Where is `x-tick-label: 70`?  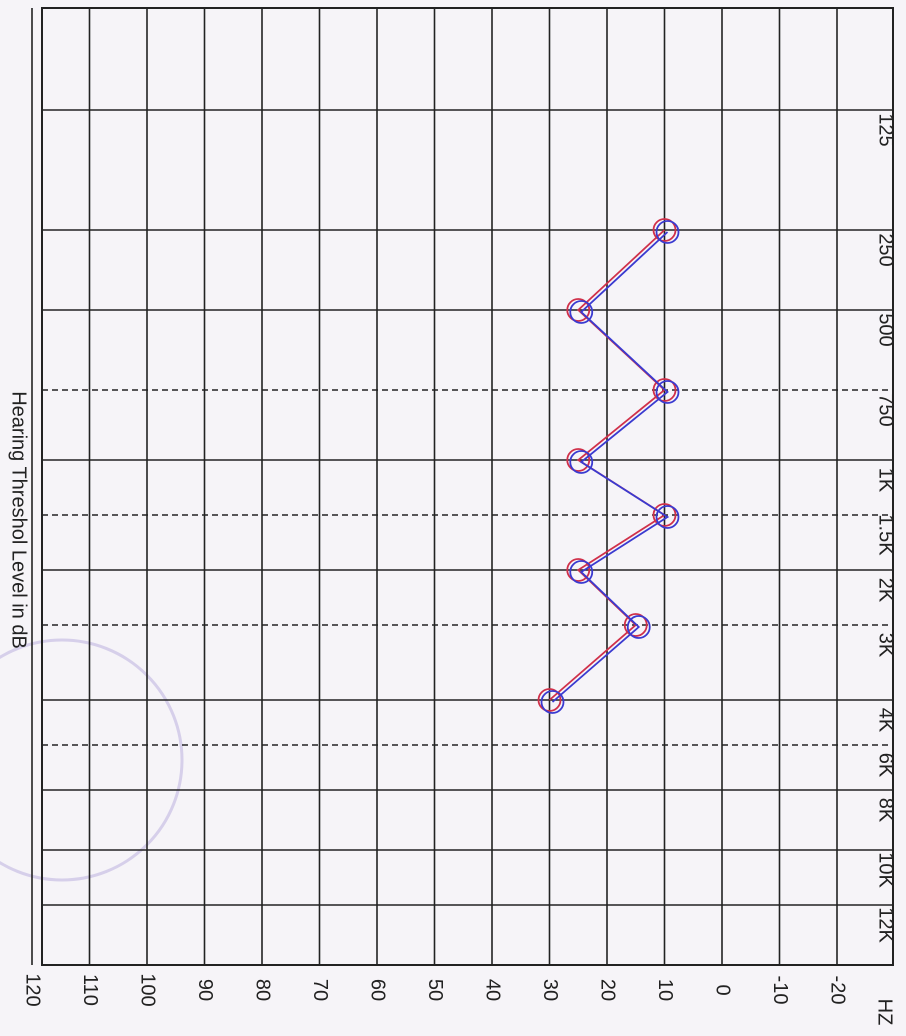 x-tick-label: 70 is located at coordinates (320, 990).